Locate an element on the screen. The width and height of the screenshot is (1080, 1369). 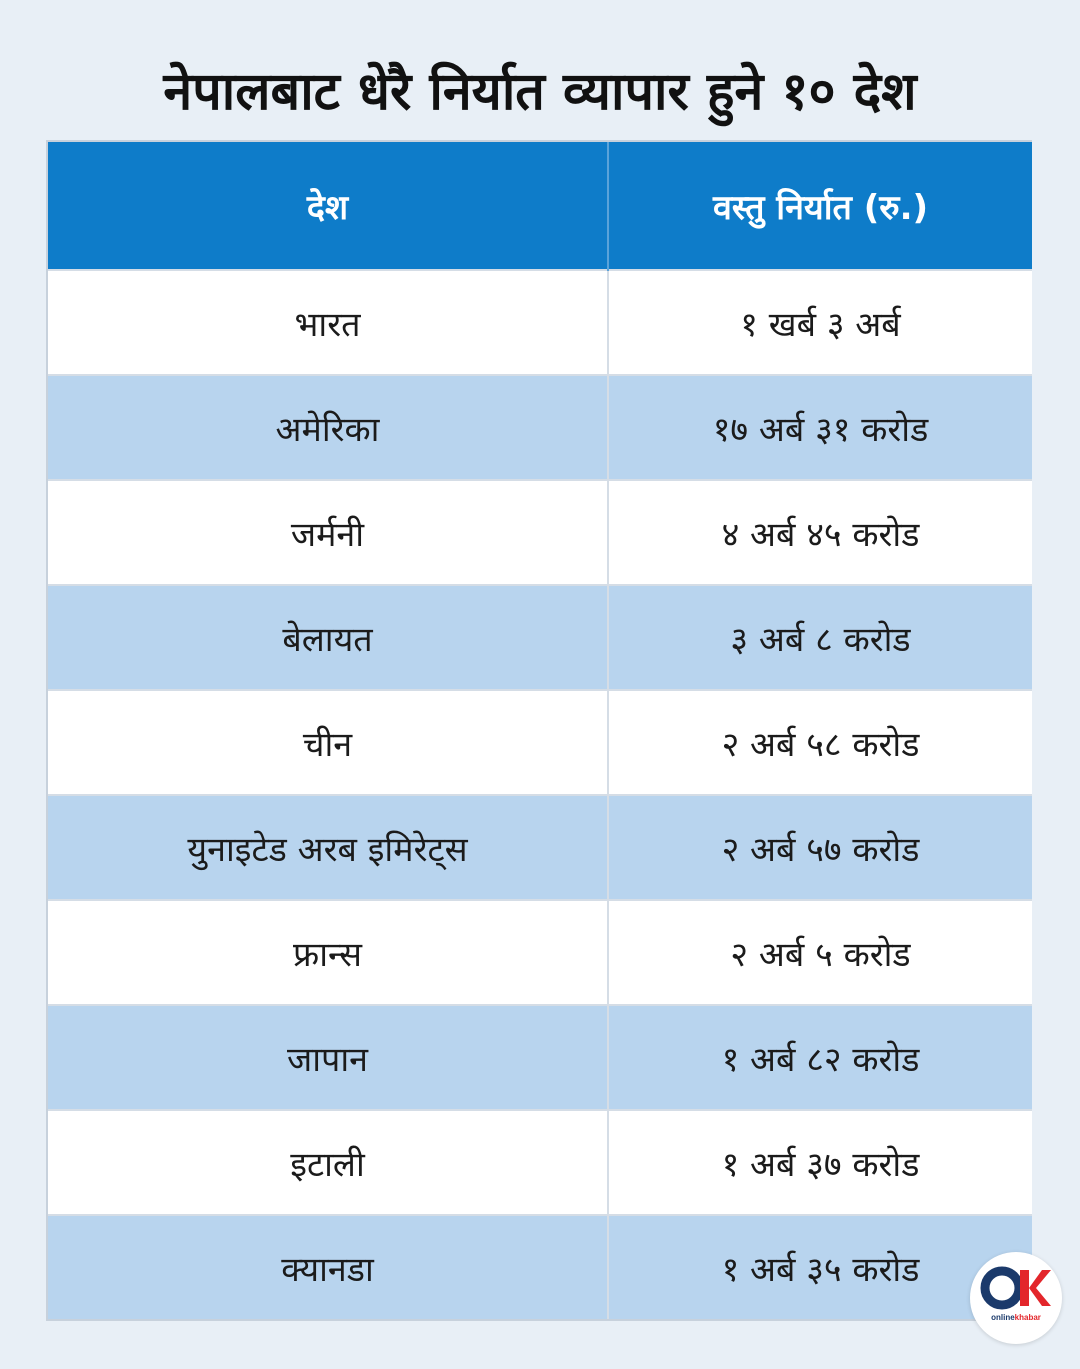
table-row: क्यानडा १ अर्ब ३५ करोड is located at coordinates (540, 1266).